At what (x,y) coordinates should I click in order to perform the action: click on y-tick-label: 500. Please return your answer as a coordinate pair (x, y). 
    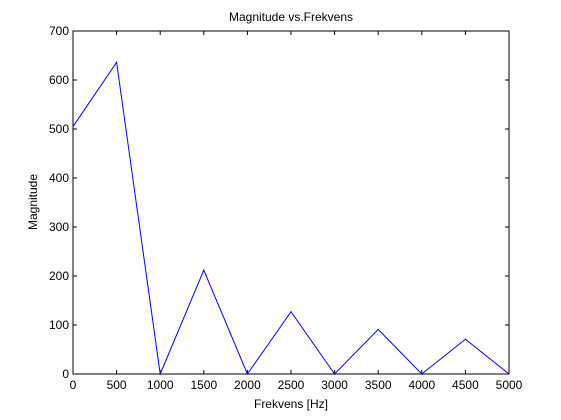
    Looking at the image, I should click on (59, 129).